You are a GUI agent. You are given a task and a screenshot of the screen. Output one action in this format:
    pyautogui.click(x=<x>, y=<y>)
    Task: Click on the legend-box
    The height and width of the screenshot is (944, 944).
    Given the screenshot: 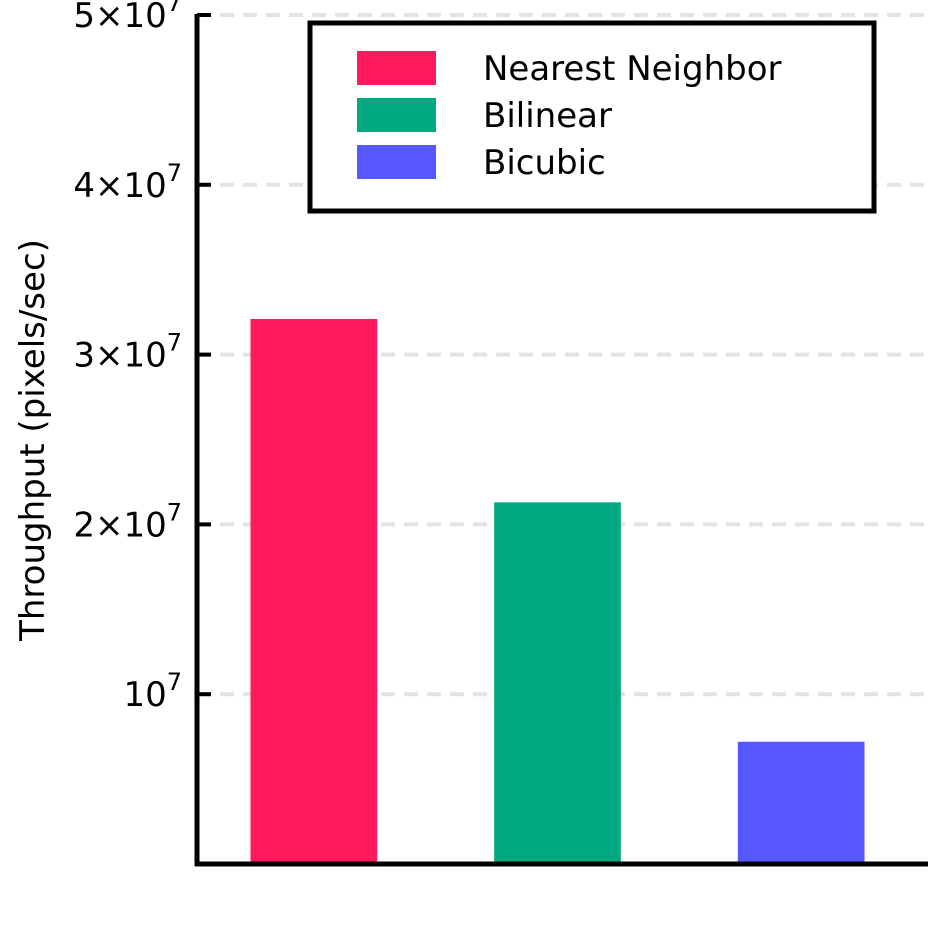 What is the action you would take?
    pyautogui.click(x=592, y=117)
    